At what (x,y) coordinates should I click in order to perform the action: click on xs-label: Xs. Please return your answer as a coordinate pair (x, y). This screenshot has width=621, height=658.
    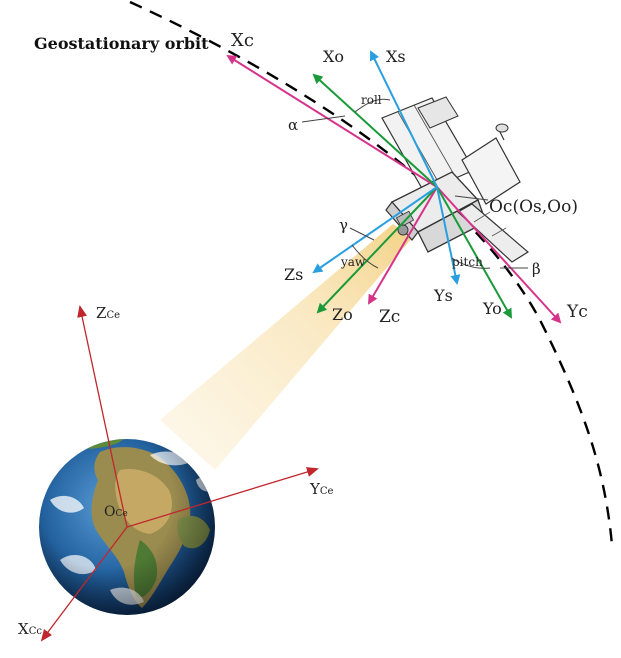
    Looking at the image, I should click on (396, 56).